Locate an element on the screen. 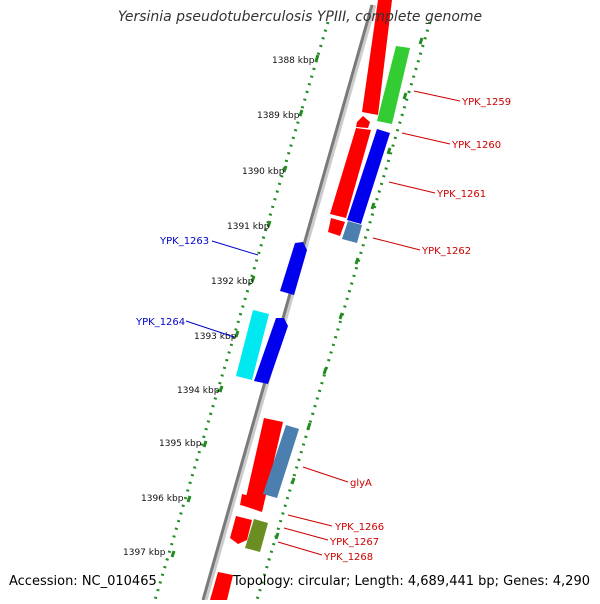  gene-label-ypk1267: YPK_1267 is located at coordinates (354, 542).